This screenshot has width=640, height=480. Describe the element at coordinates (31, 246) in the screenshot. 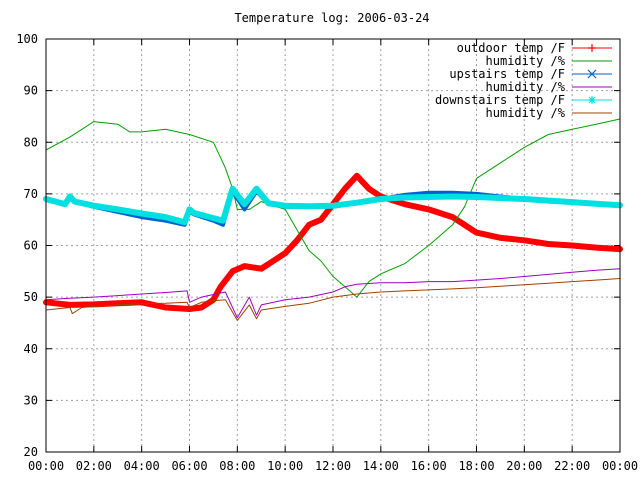

I see `y-tick-label: 60` at that location.